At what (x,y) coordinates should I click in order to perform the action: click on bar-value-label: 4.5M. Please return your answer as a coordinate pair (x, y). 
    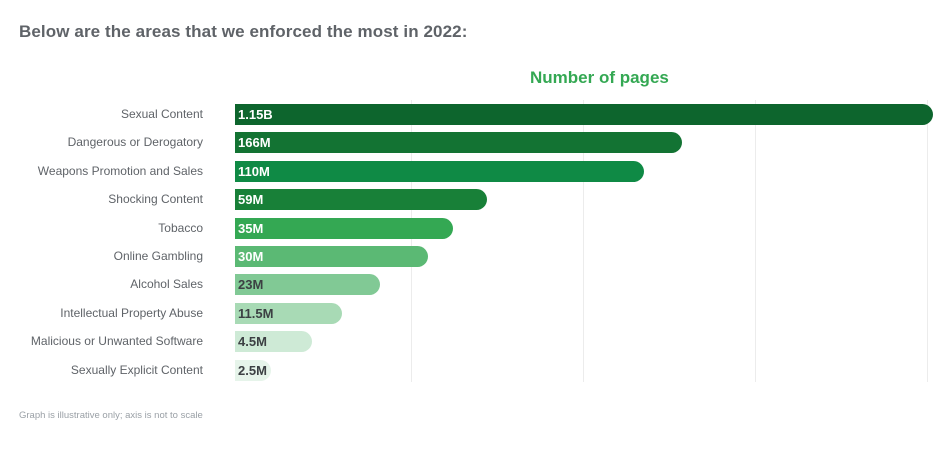
    Looking at the image, I should click on (252, 341).